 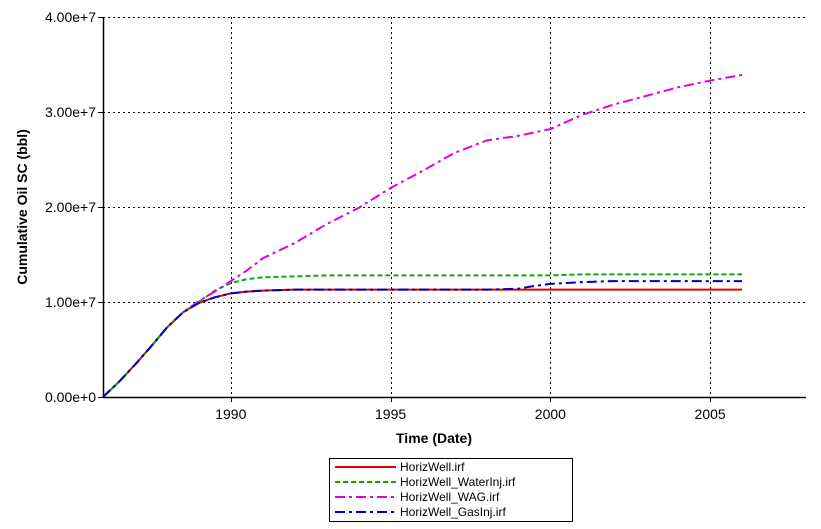 I want to click on legend-label-2: HorizWell_WAG.irf, so click(x=450, y=497).